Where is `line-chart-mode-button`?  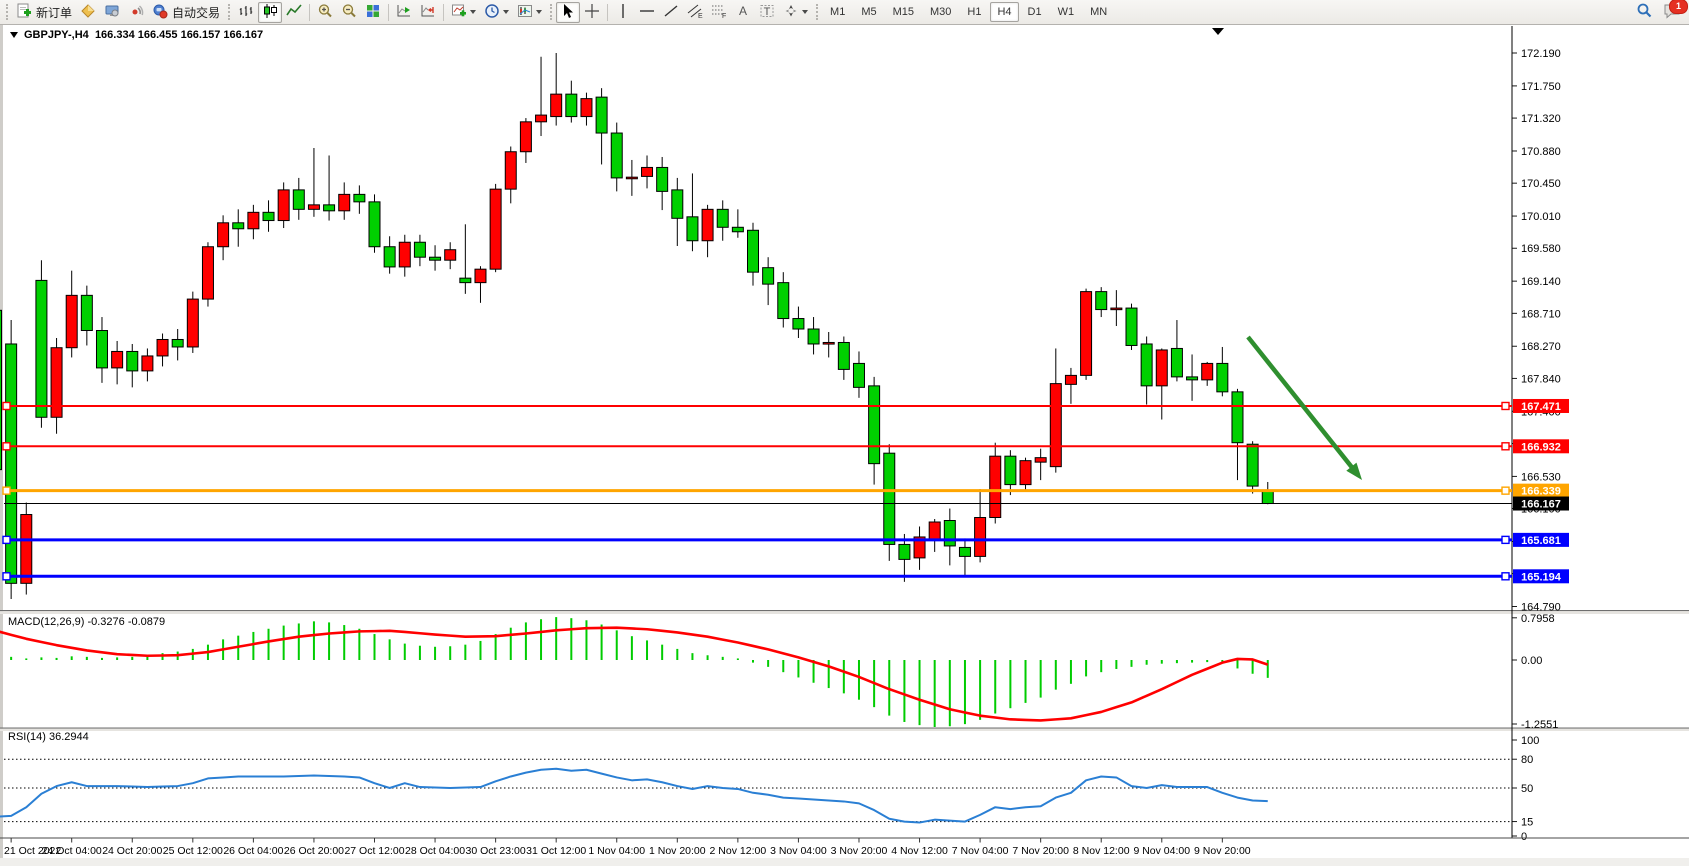 line-chart-mode-button is located at coordinates (294, 12).